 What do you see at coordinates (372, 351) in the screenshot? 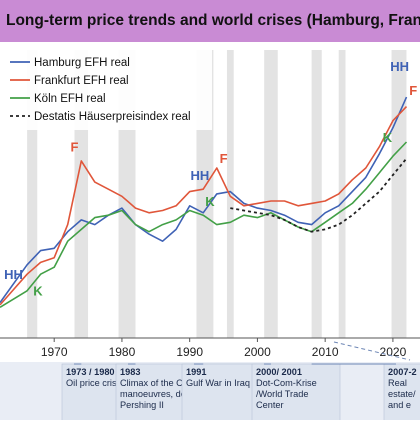
I see `crisis-note-pointer-extra` at bounding box center [372, 351].